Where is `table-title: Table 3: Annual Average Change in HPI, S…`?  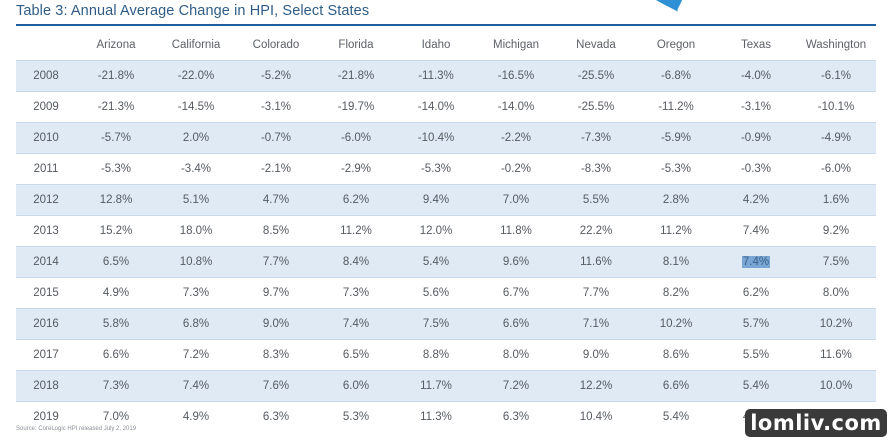
table-title: Table 3: Annual Average Change in HPI, S… is located at coordinates (193, 11).